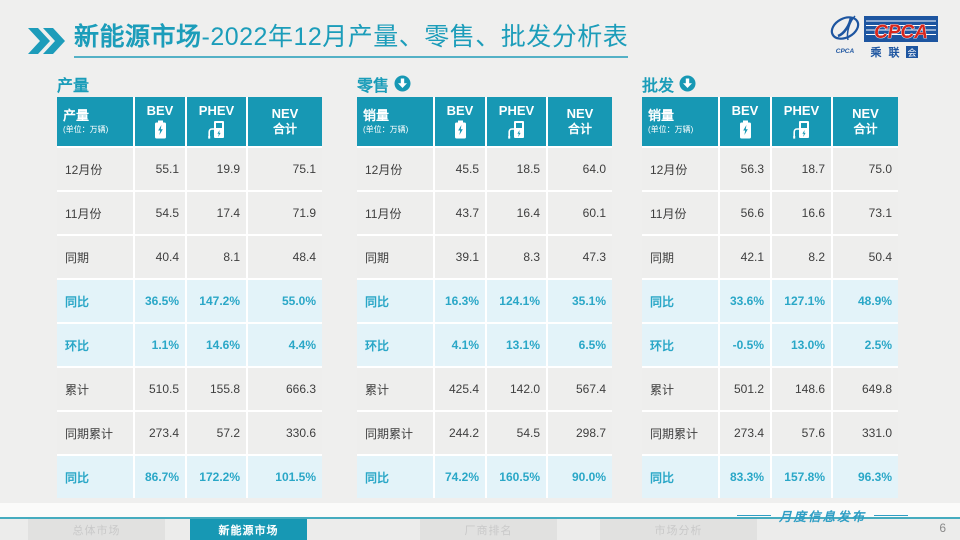  I want to click on release-note-text: 月度信息发布, so click(822, 517).